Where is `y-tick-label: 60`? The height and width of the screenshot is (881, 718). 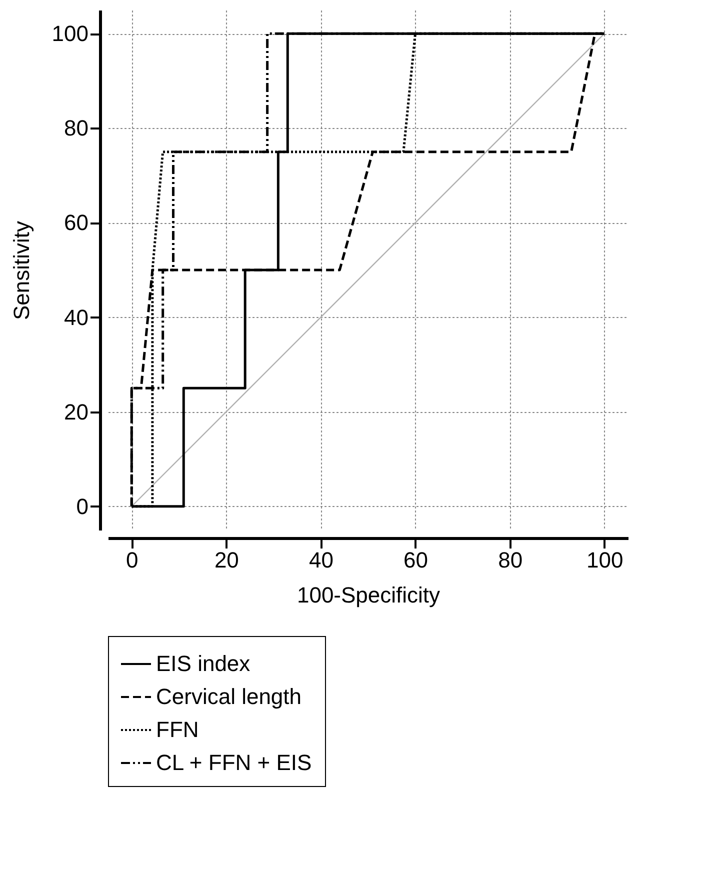
y-tick-label: 60 is located at coordinates (76, 223).